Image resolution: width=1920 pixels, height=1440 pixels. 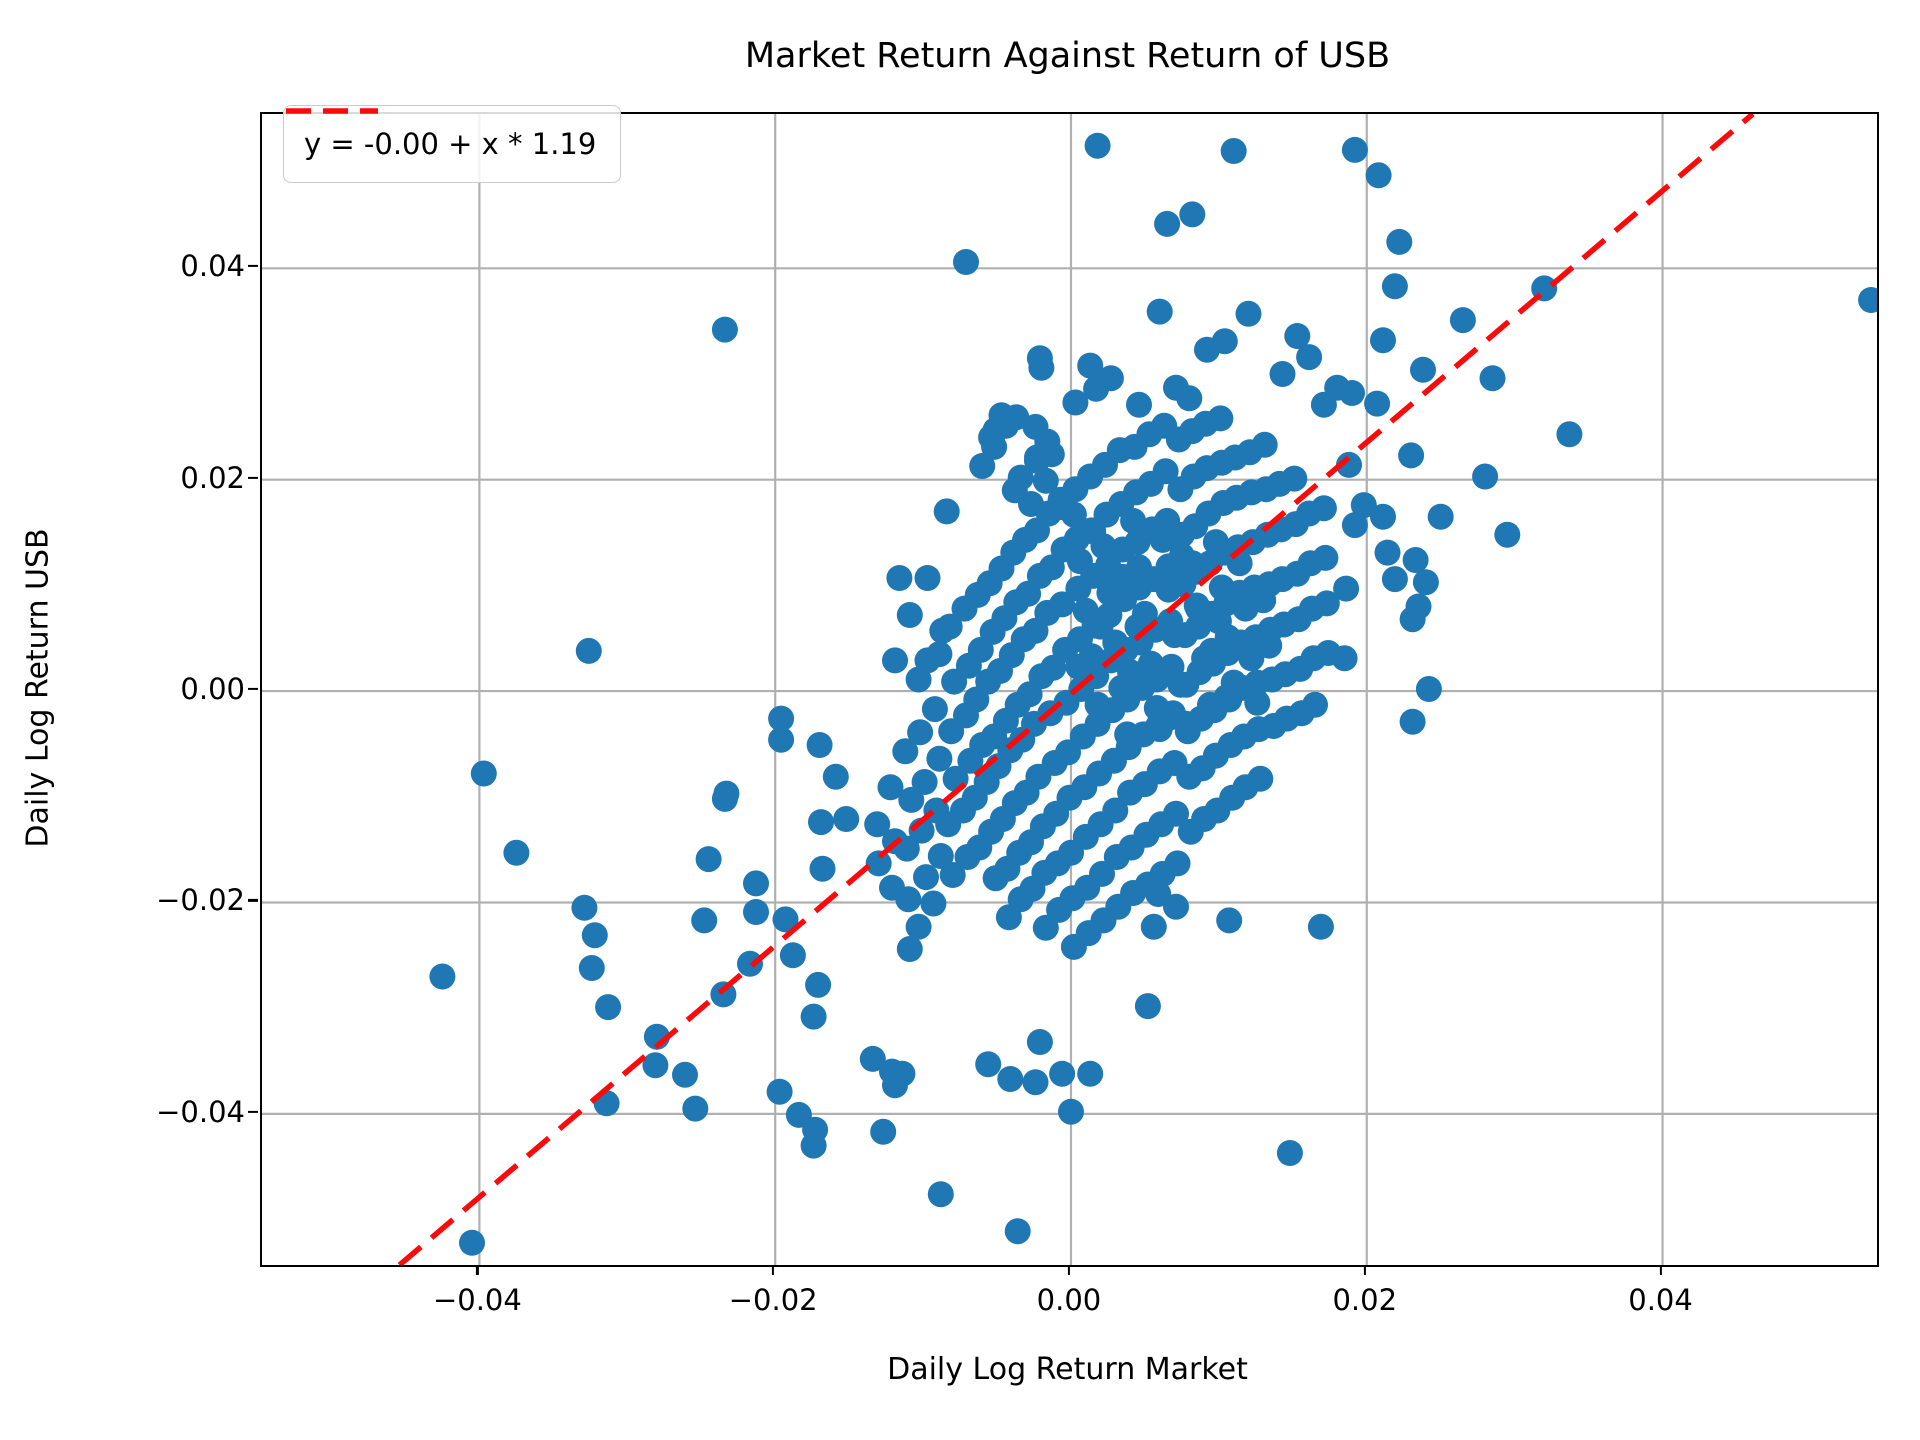 What do you see at coordinates (212, 477) in the screenshot?
I see `y-tick-label: 0.02` at bounding box center [212, 477].